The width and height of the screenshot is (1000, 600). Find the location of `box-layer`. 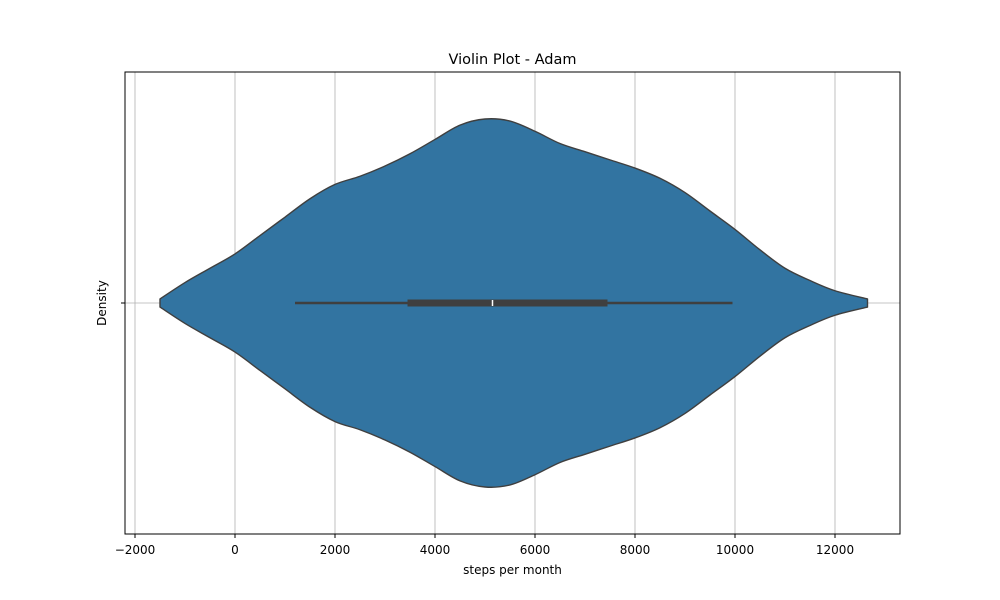

box-layer is located at coordinates (514, 303).